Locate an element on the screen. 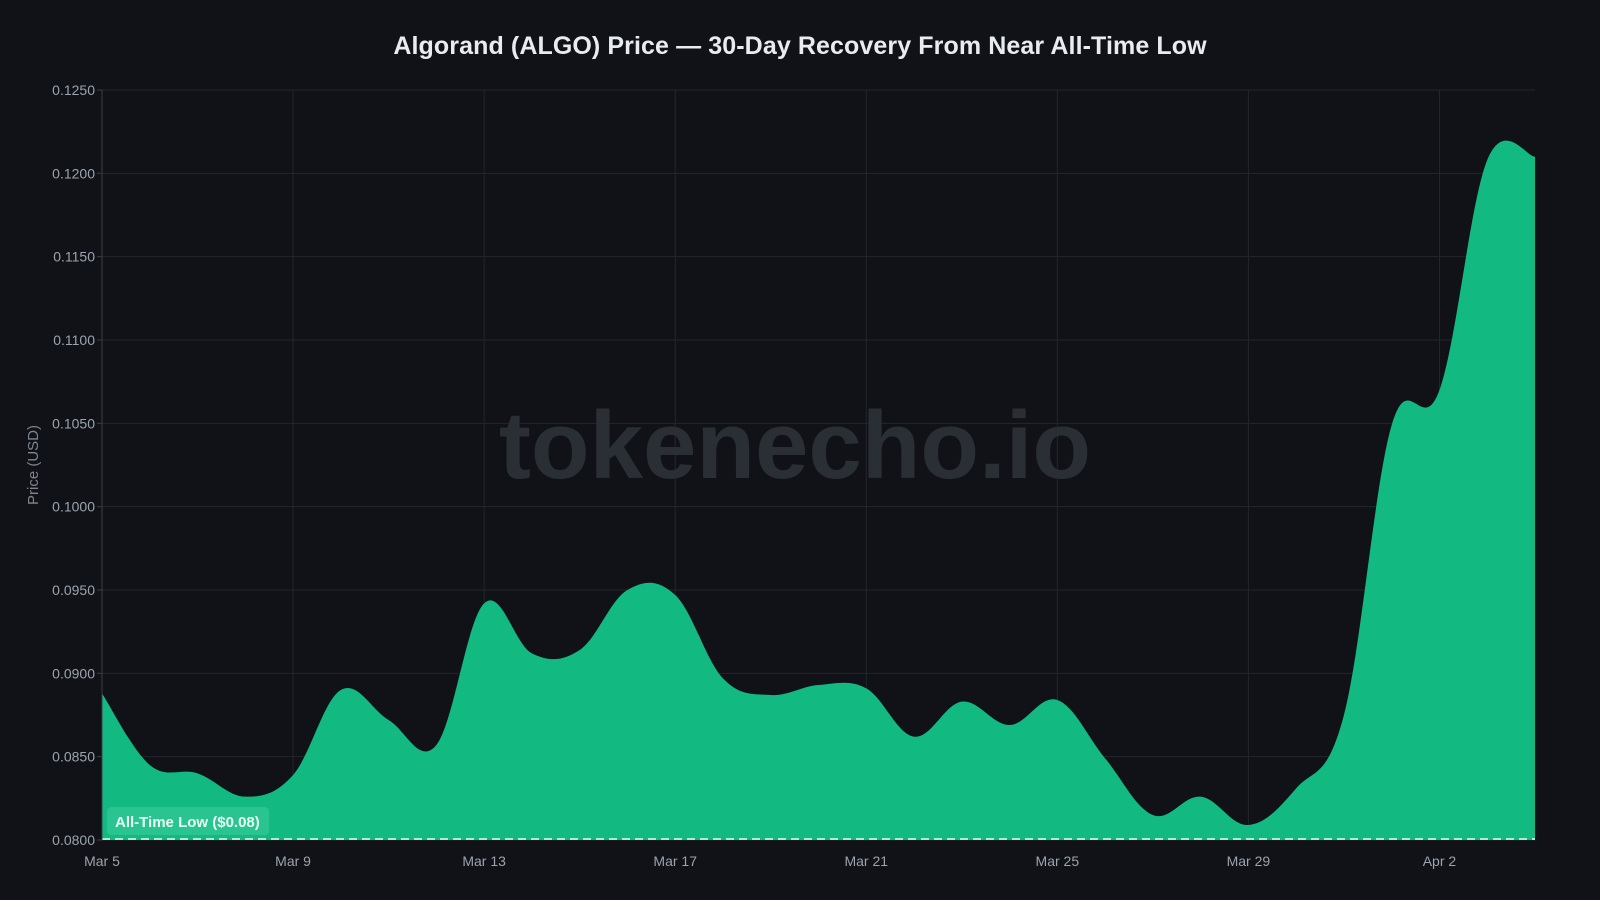  y-tick-label: 0.1200 is located at coordinates (73, 173).